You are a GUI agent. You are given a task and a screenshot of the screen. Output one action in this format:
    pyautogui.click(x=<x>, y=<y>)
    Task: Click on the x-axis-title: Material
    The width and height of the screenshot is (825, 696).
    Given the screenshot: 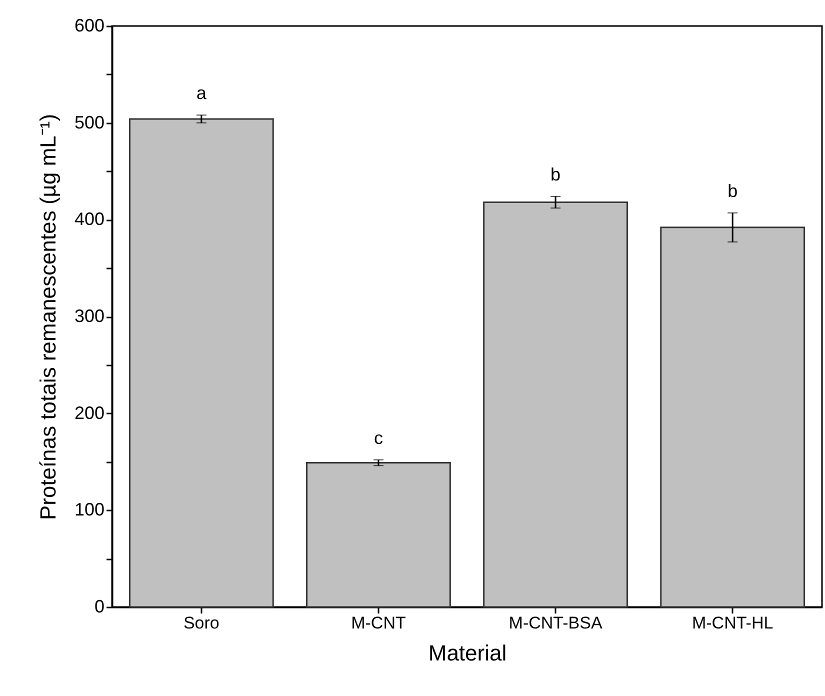 What is the action you would take?
    pyautogui.click(x=467, y=653)
    